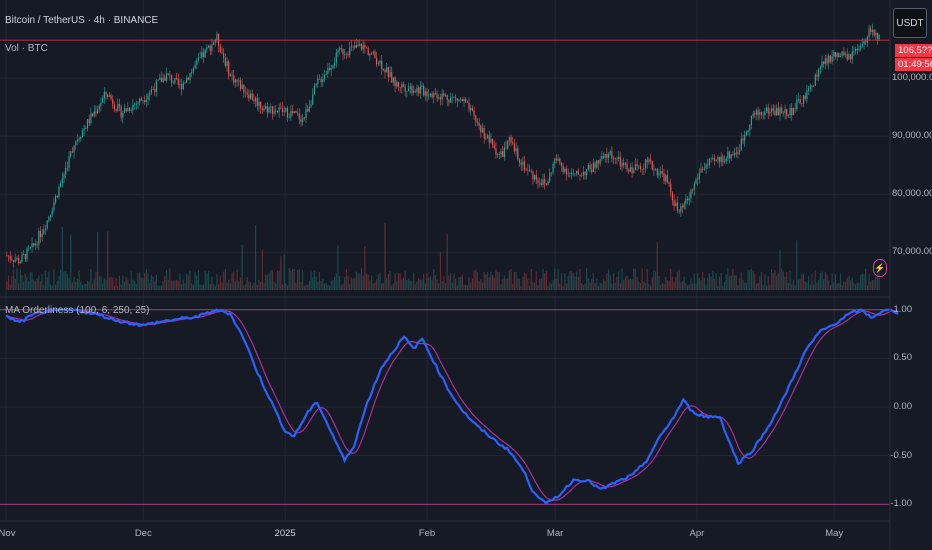  Describe the element at coordinates (82, 20) in the screenshot. I see `symbol-title: Bitcoin / TetherUS · 4h · BINANCE` at that location.